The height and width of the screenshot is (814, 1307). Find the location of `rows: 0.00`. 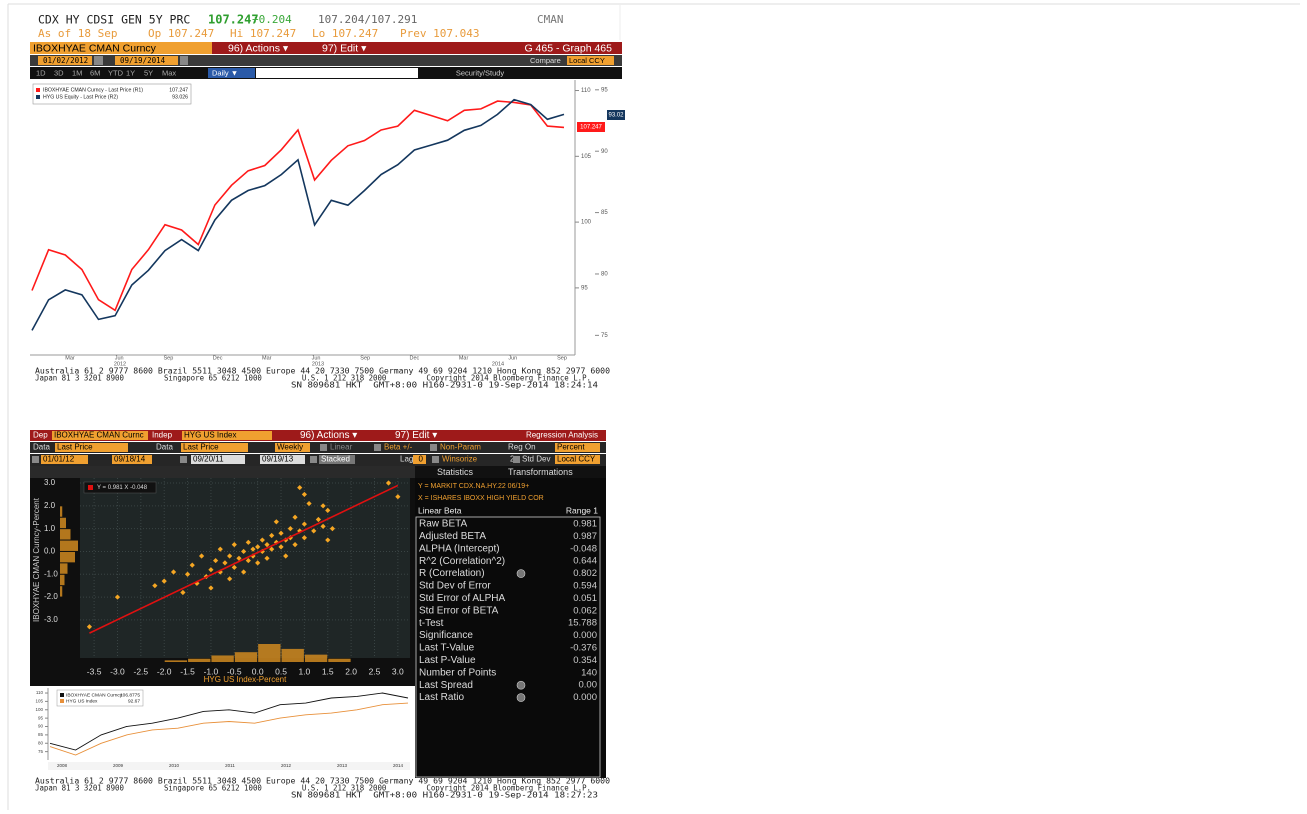

rows: 0.00 is located at coordinates (588, 685).